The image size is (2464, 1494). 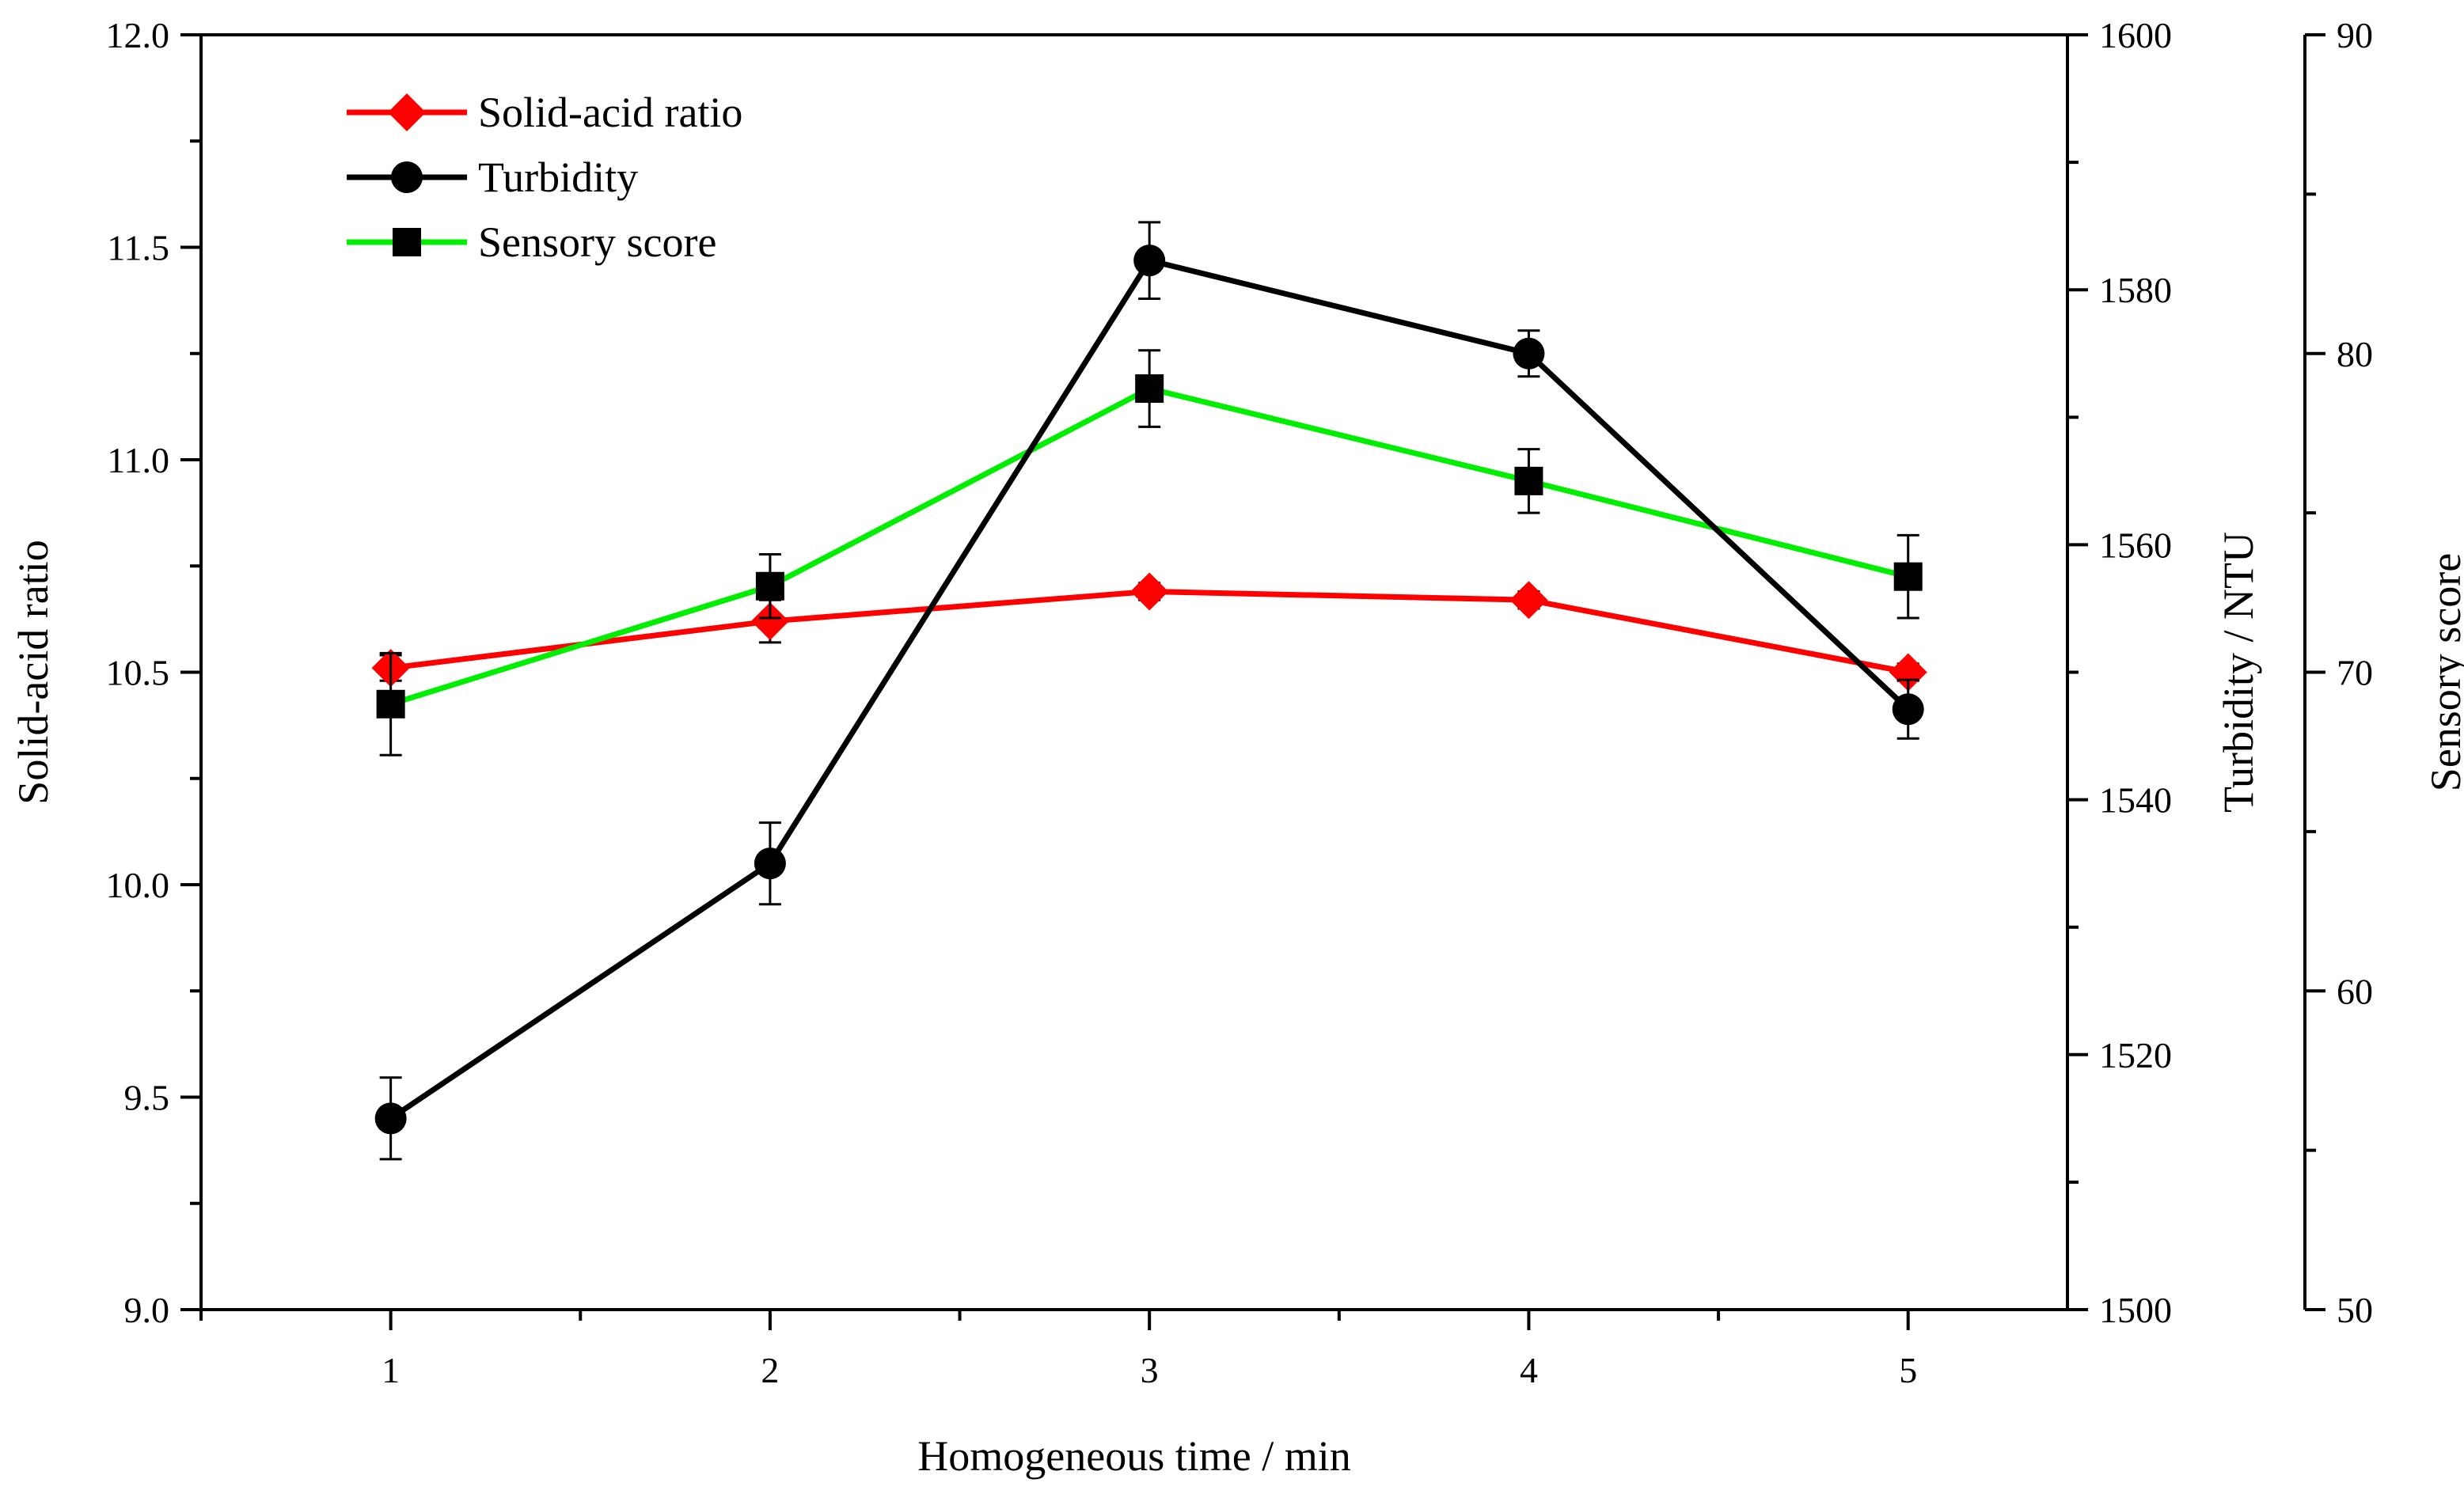 What do you see at coordinates (138, 885) in the screenshot?
I see `left-tick-label: 10.0` at bounding box center [138, 885].